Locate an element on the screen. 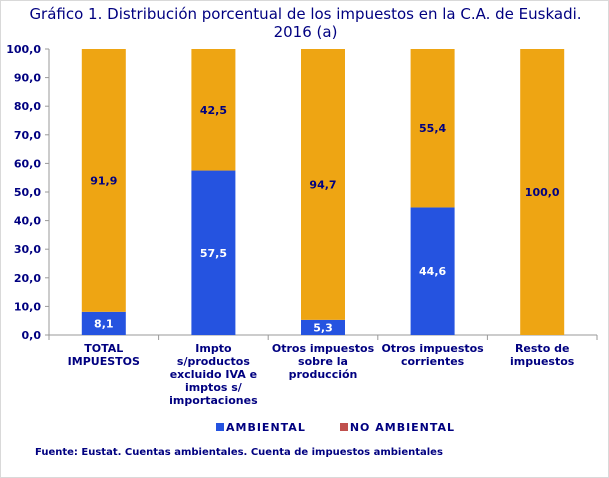 The width and height of the screenshot is (609, 478). data-label: 55,4 is located at coordinates (432, 128).